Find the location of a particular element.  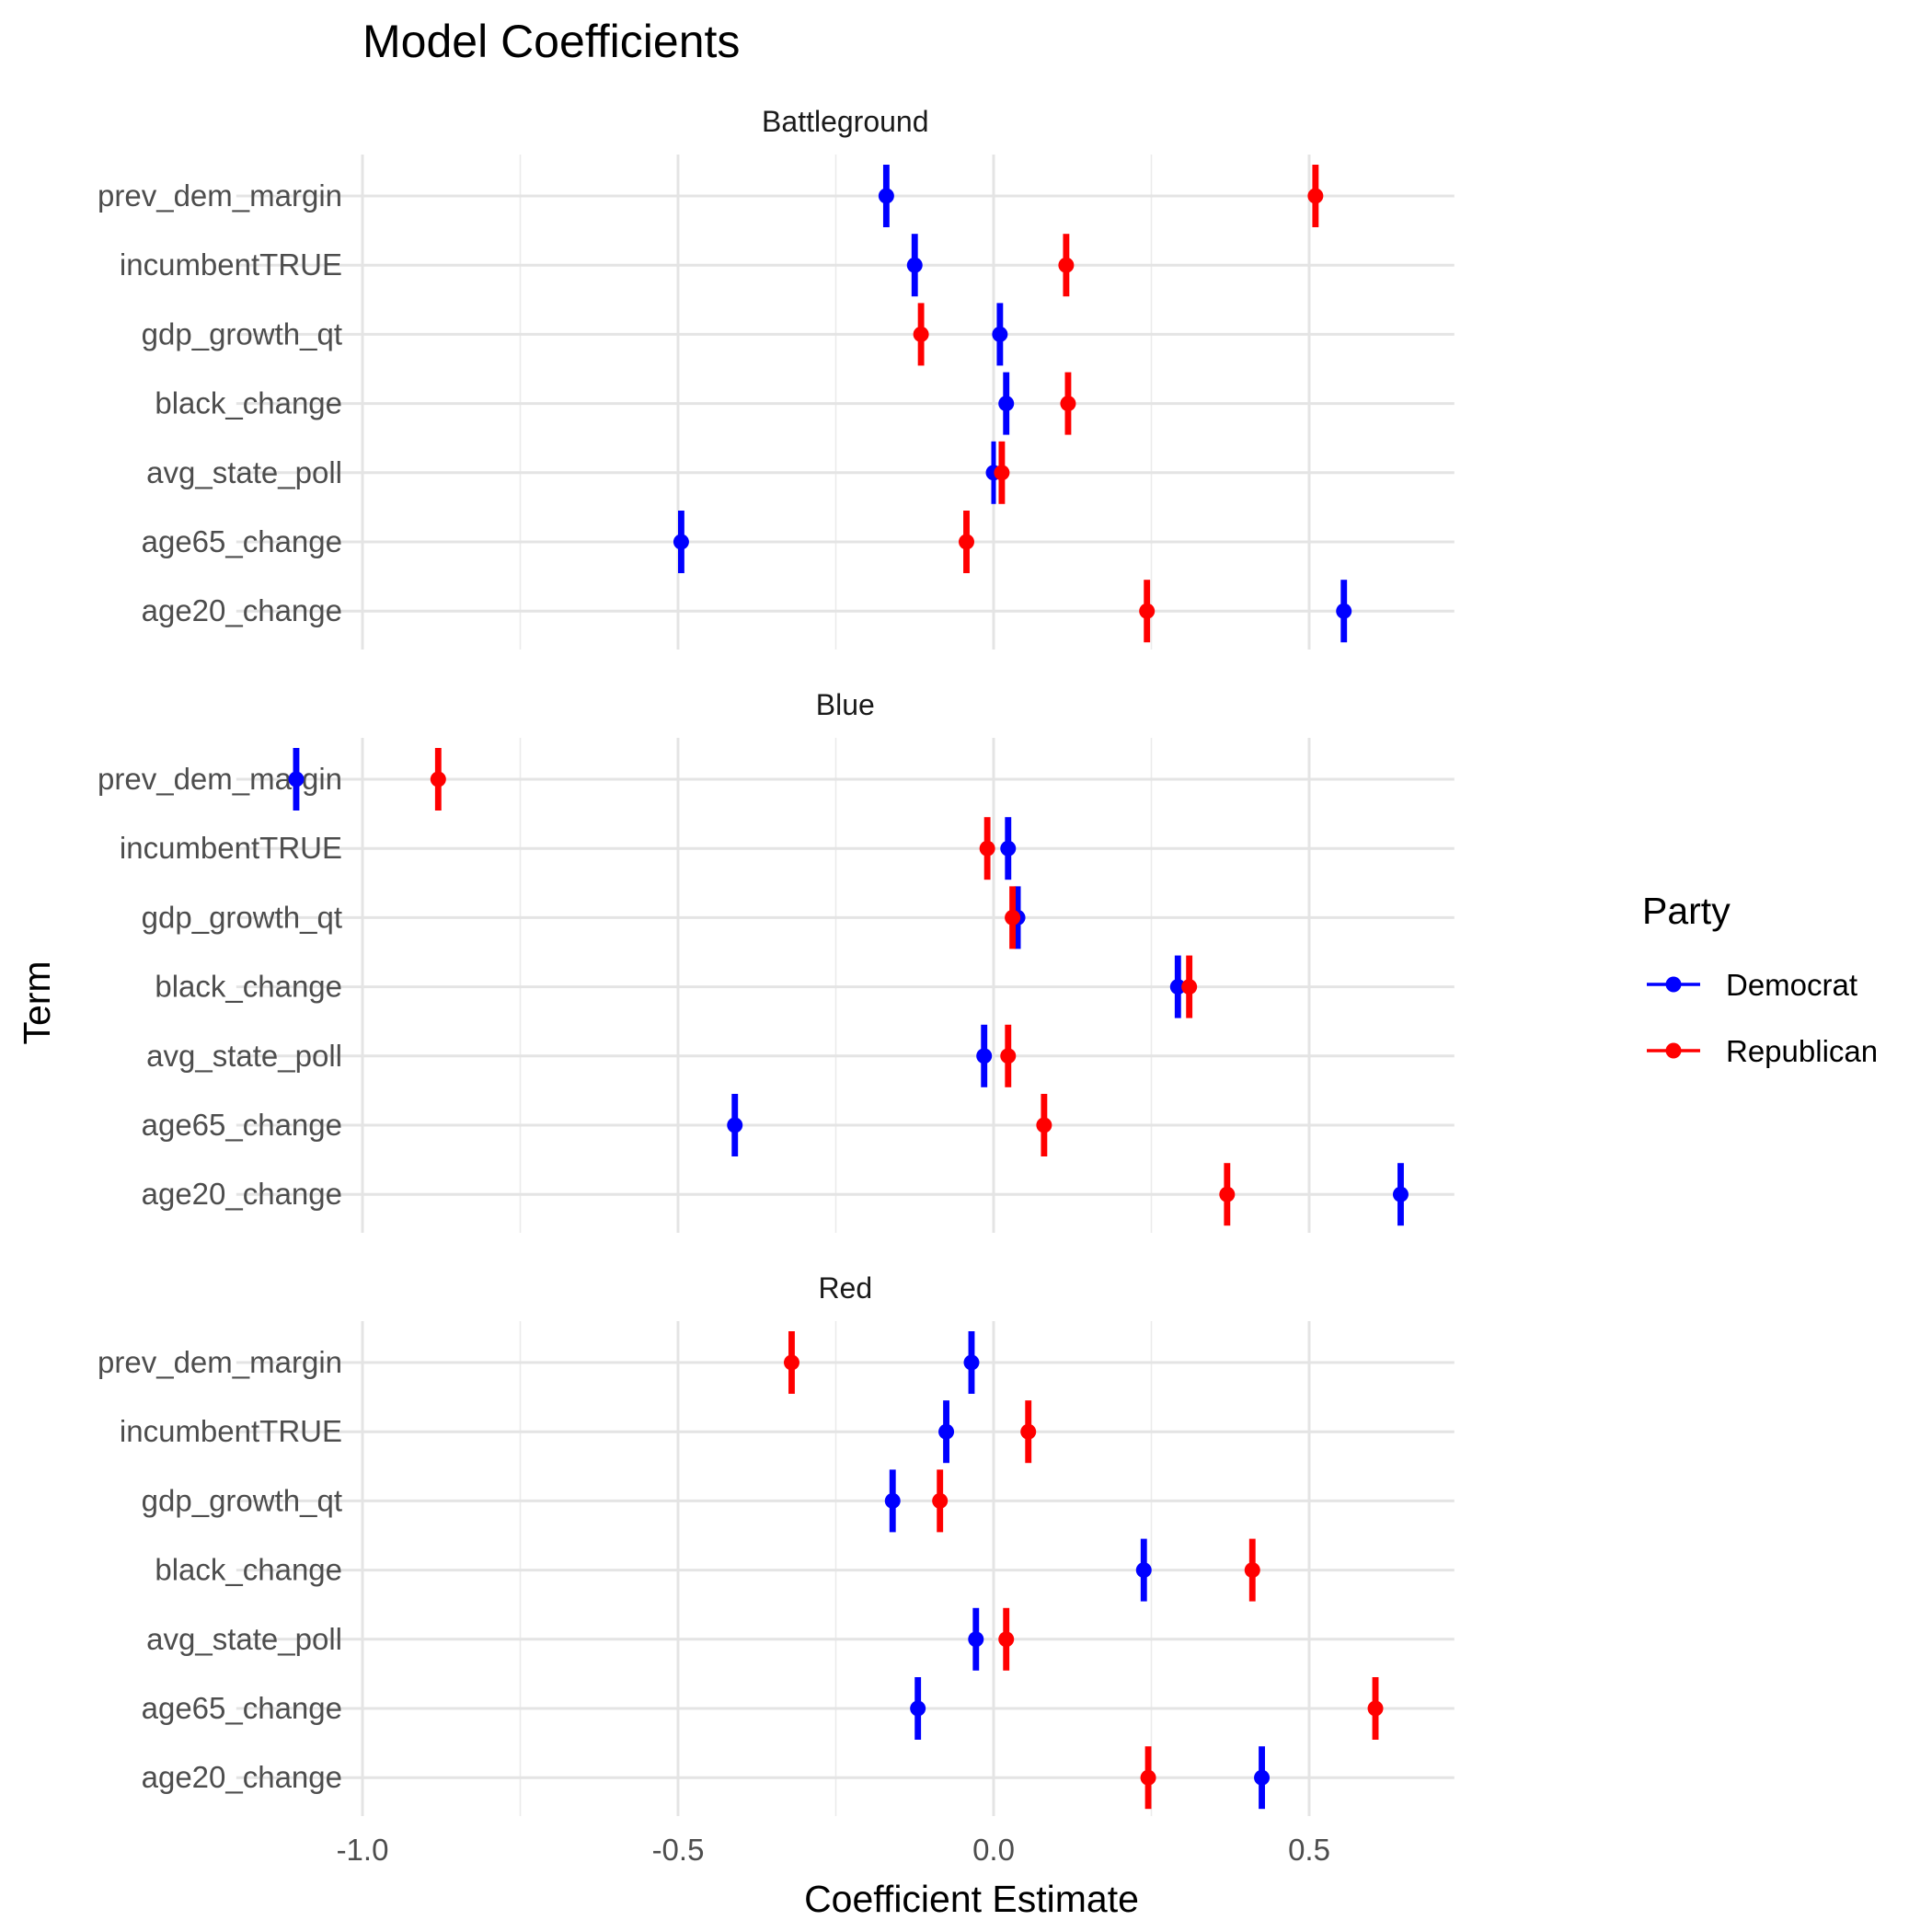

legend-title: Party is located at coordinates (1686, 911).